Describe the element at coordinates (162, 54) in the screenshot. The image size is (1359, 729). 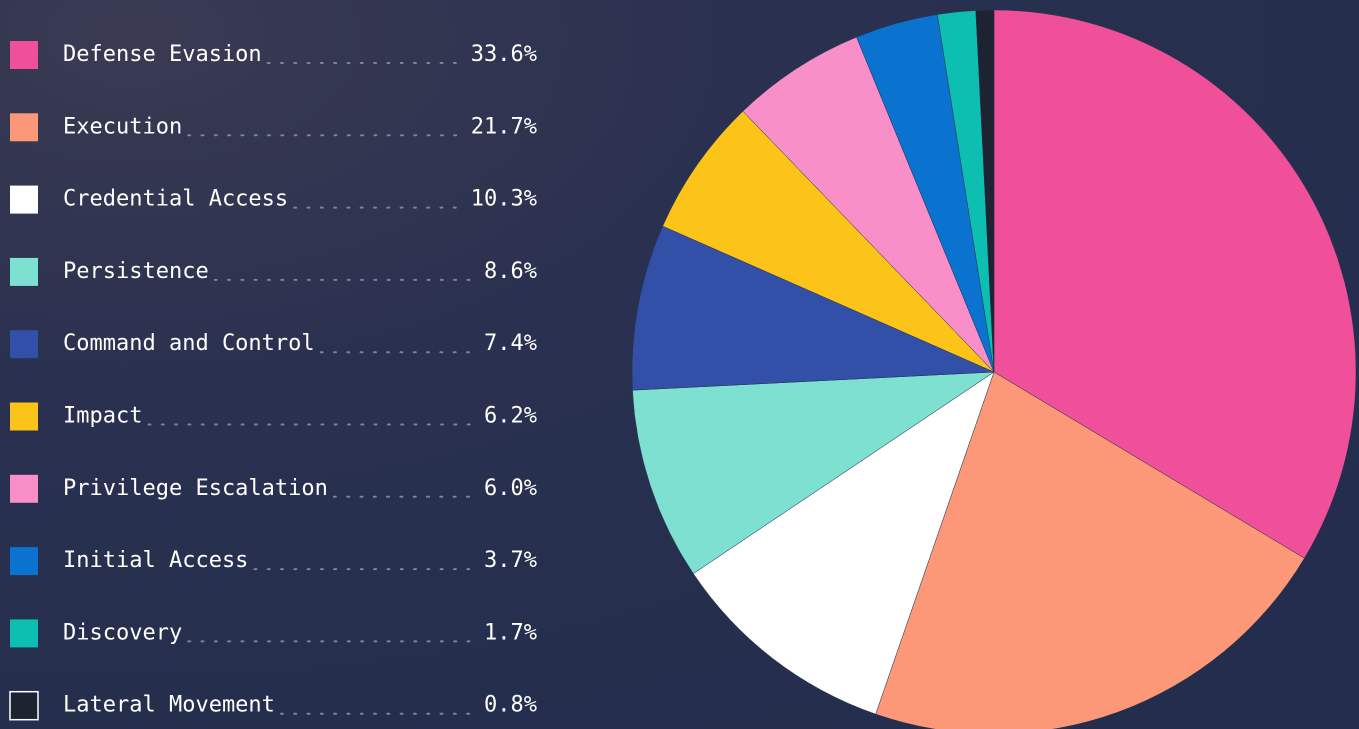
I see `legend-label: Defense Evasion` at that location.